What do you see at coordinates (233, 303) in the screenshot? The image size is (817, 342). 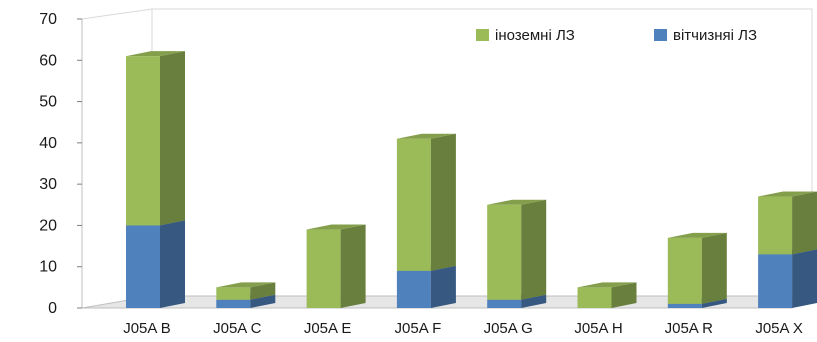 I see `bar-segment-2-domestic-front` at bounding box center [233, 303].